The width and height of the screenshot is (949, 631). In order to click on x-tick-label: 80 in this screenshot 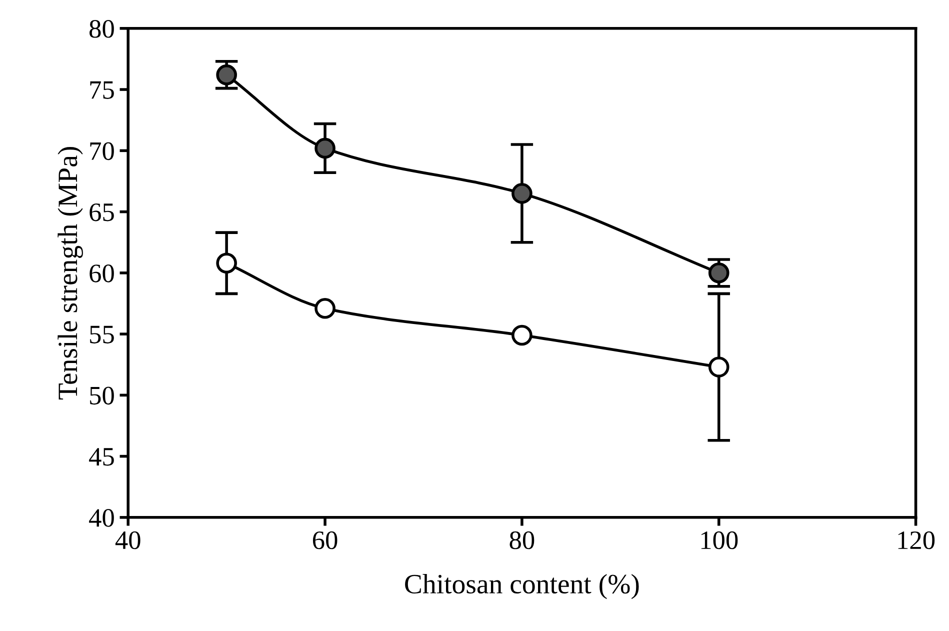, I will do `click(522, 540)`.